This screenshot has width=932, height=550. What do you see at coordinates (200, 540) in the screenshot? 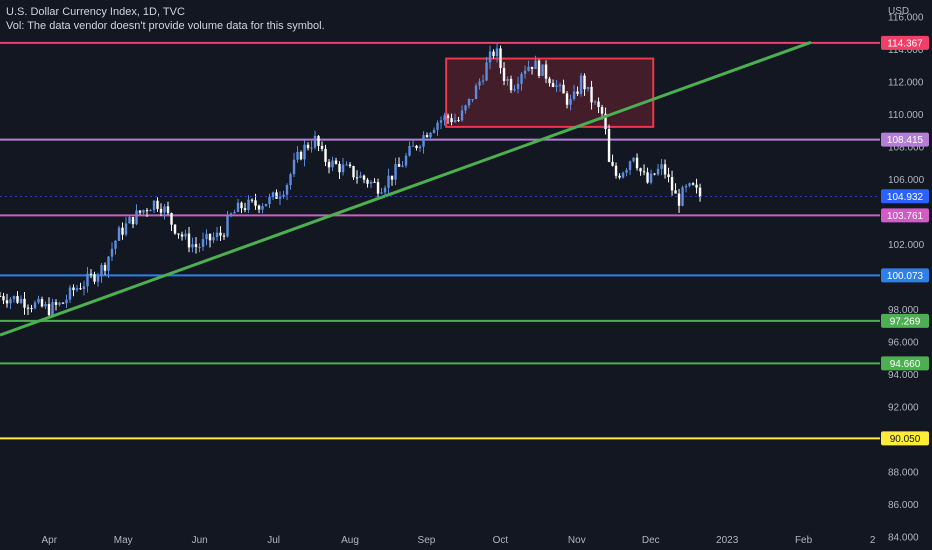
I see `time-tick-label: Jun` at bounding box center [200, 540].